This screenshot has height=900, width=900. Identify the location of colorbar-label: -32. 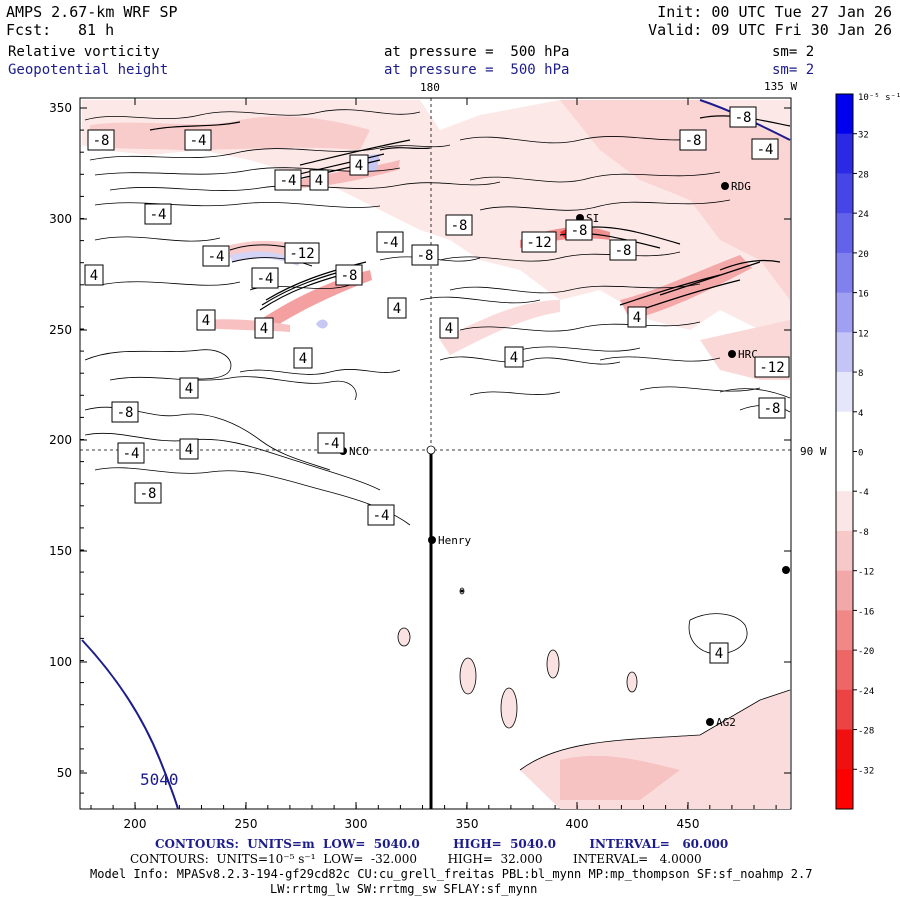
(866, 771).